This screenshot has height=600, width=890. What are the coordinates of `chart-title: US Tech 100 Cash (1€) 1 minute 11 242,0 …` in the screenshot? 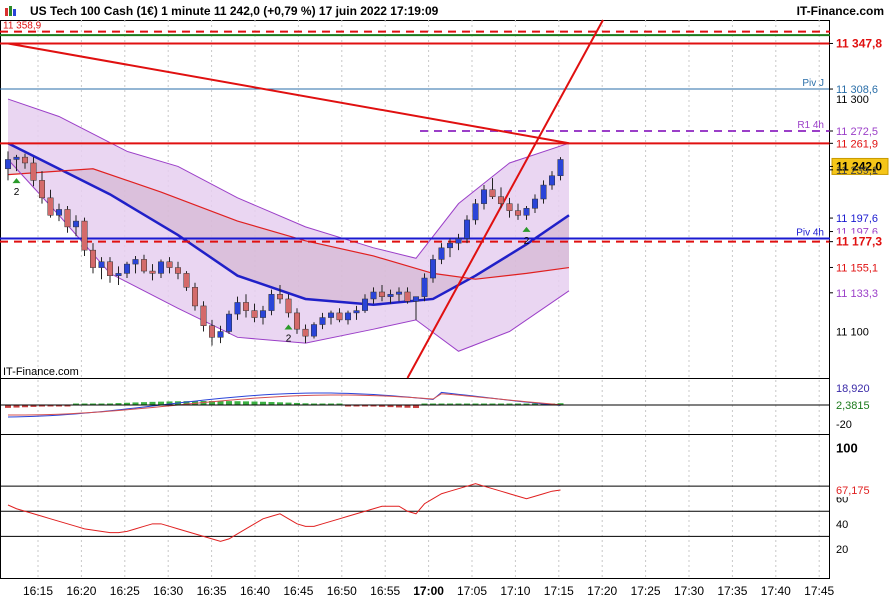 It's located at (234, 11).